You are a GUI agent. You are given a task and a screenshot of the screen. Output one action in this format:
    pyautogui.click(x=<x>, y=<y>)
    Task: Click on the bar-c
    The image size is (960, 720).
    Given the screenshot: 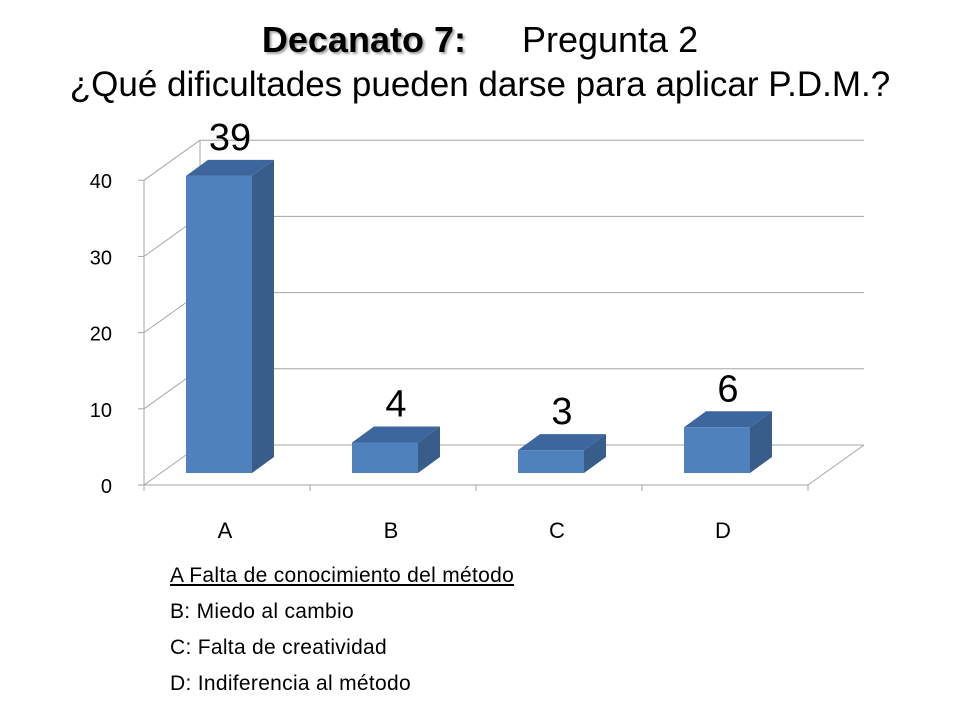 What is the action you would take?
    pyautogui.click(x=562, y=453)
    